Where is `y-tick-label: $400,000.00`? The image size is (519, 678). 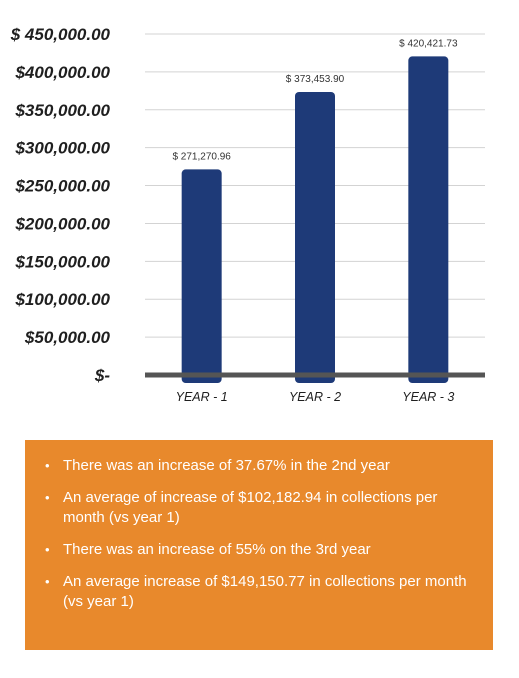
y-tick-label: $400,000.00 is located at coordinates (62, 72).